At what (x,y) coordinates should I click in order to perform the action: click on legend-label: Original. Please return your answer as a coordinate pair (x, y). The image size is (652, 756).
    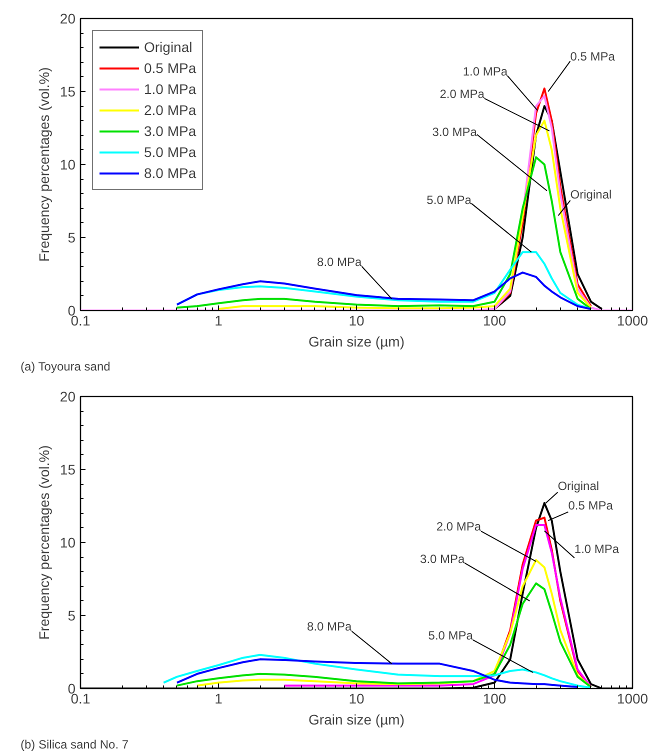
    Looking at the image, I should click on (168, 47).